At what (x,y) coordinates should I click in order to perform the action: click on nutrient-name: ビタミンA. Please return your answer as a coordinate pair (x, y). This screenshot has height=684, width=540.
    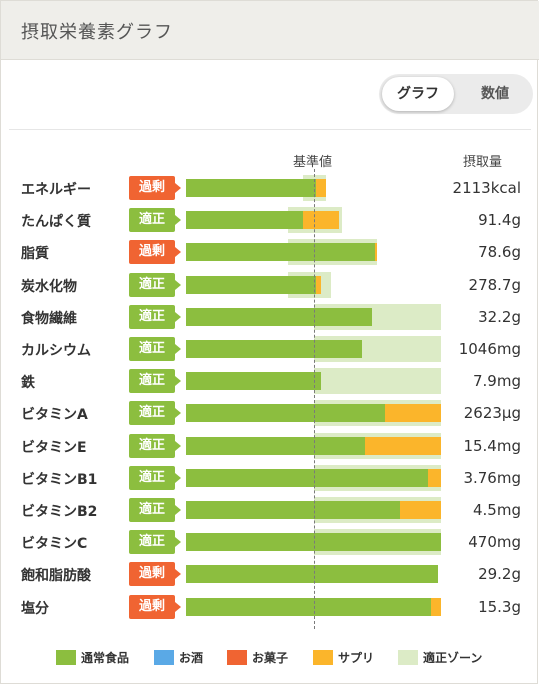
    Looking at the image, I should click on (54, 415).